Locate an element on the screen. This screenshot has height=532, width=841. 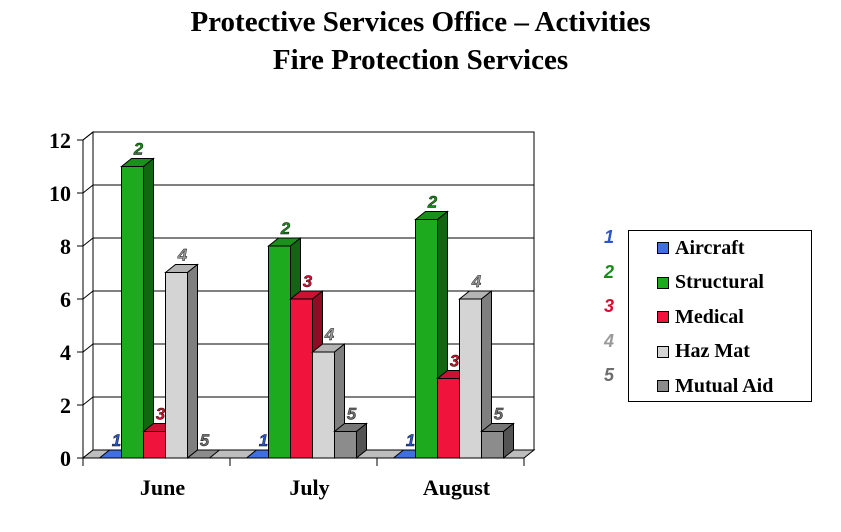
y-tick-label: 12 is located at coordinates (60, 140).